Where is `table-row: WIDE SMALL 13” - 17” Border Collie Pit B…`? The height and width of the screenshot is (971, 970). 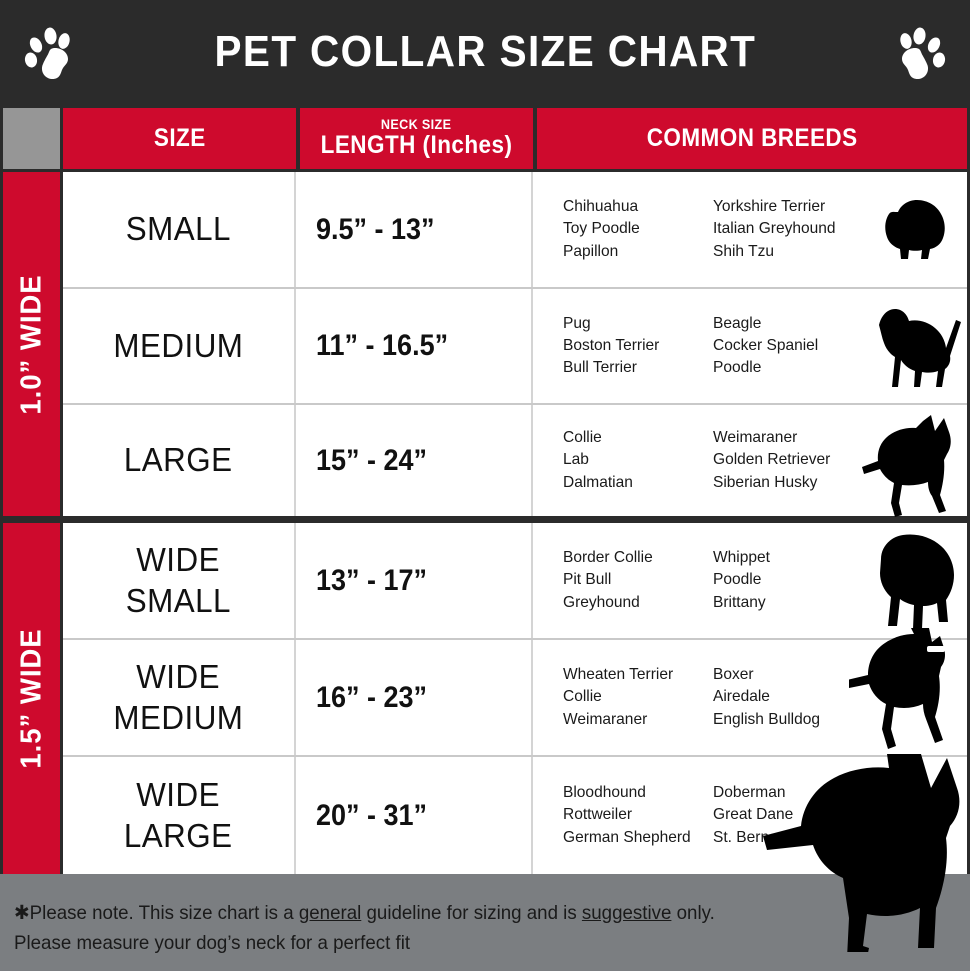 table-row: WIDE SMALL 13” - 17” Border Collie Pit B… is located at coordinates (515, 581).